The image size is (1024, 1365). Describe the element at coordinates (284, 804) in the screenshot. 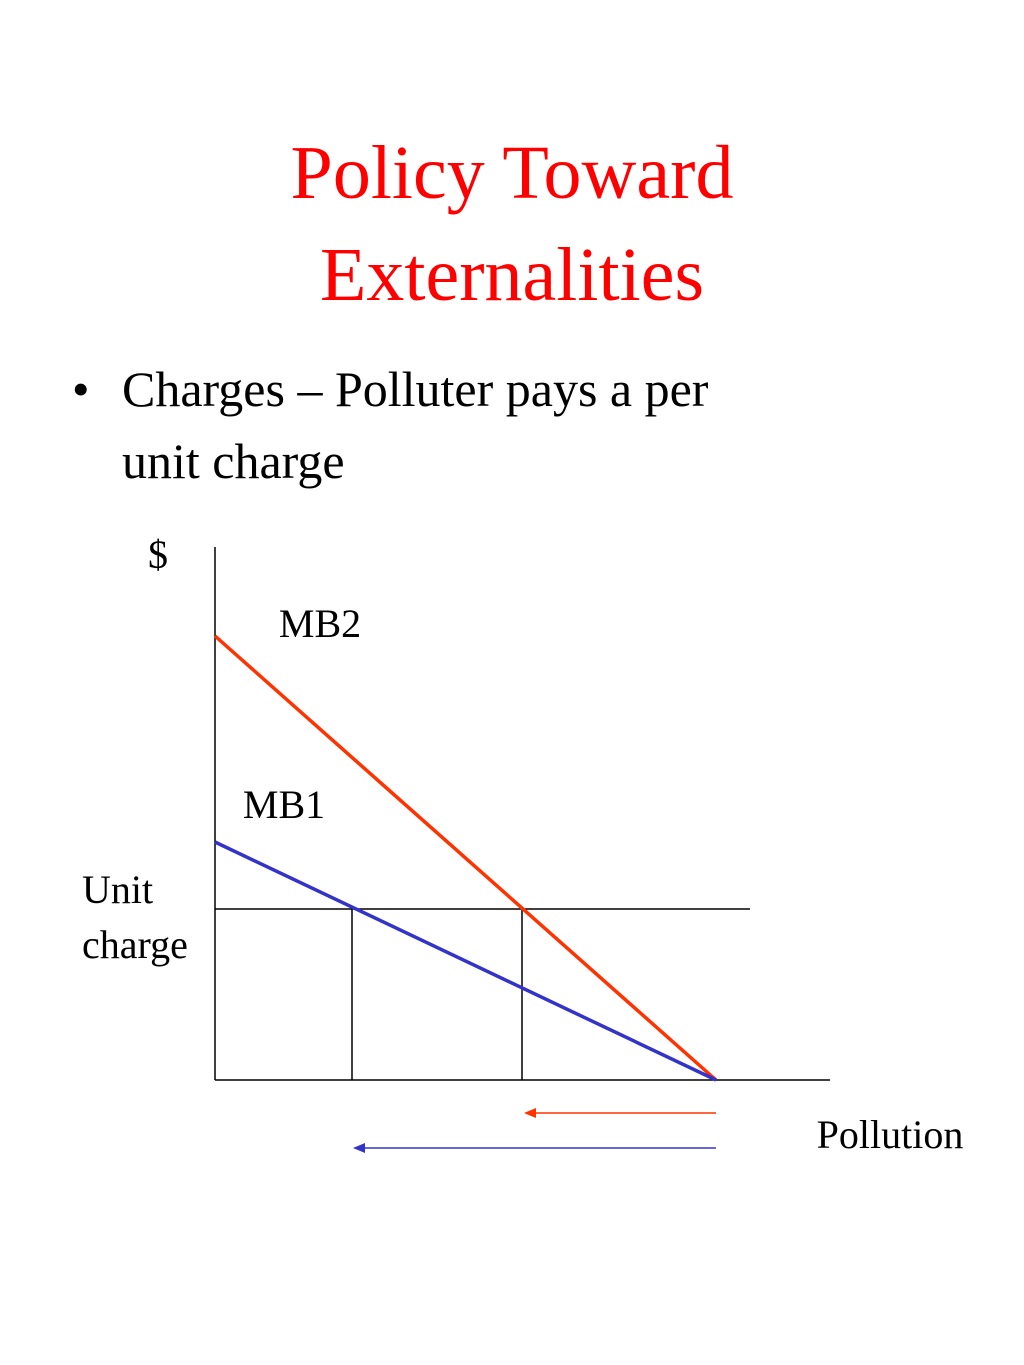

I see `curve-label: MB1` at that location.